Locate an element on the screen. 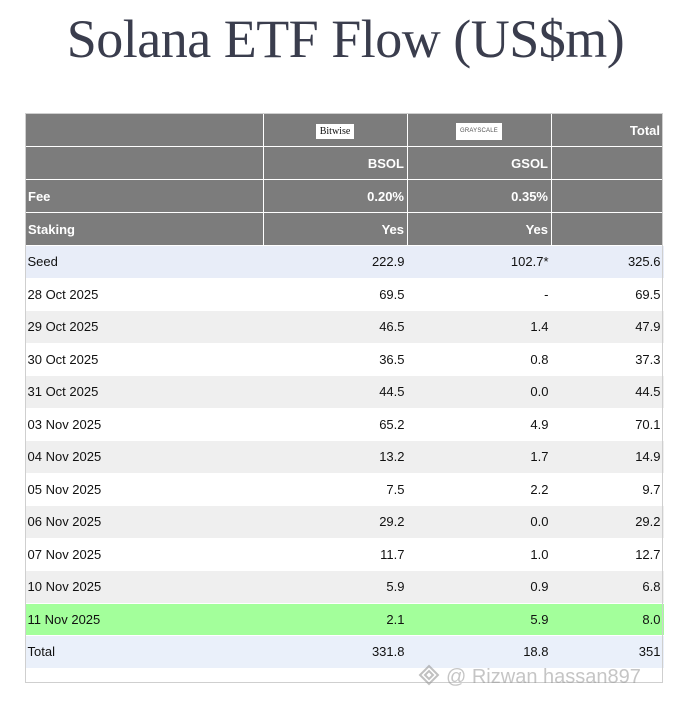 This screenshot has height=703, width=691. row-bsol-flow: 2.1 is located at coordinates (335, 619).